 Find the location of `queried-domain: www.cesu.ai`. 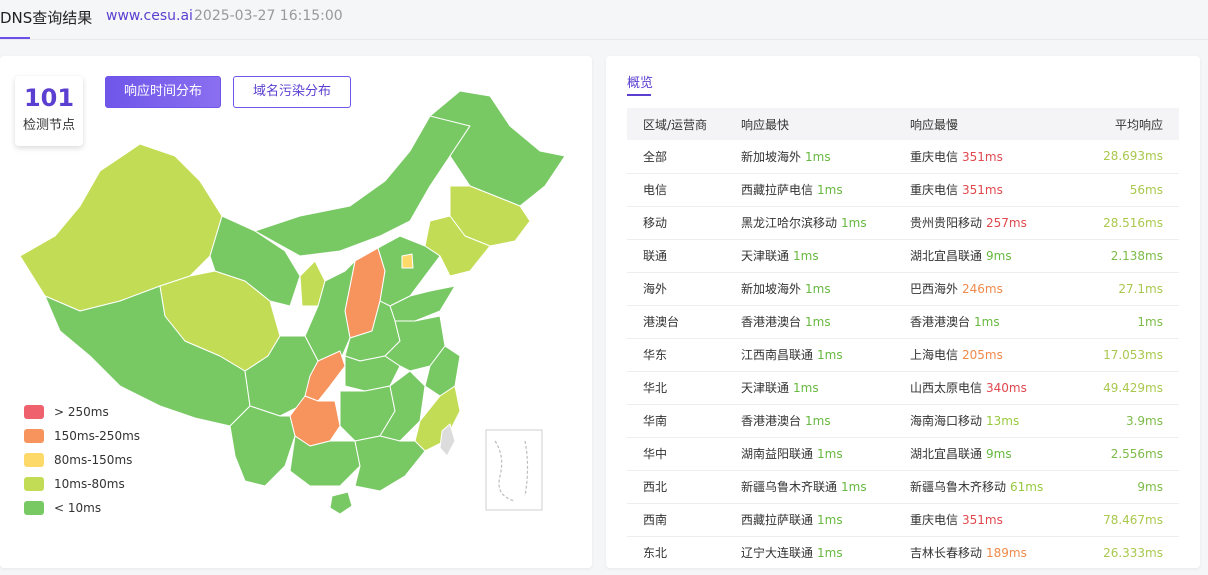

queried-domain: www.cesu.ai is located at coordinates (149, 16).